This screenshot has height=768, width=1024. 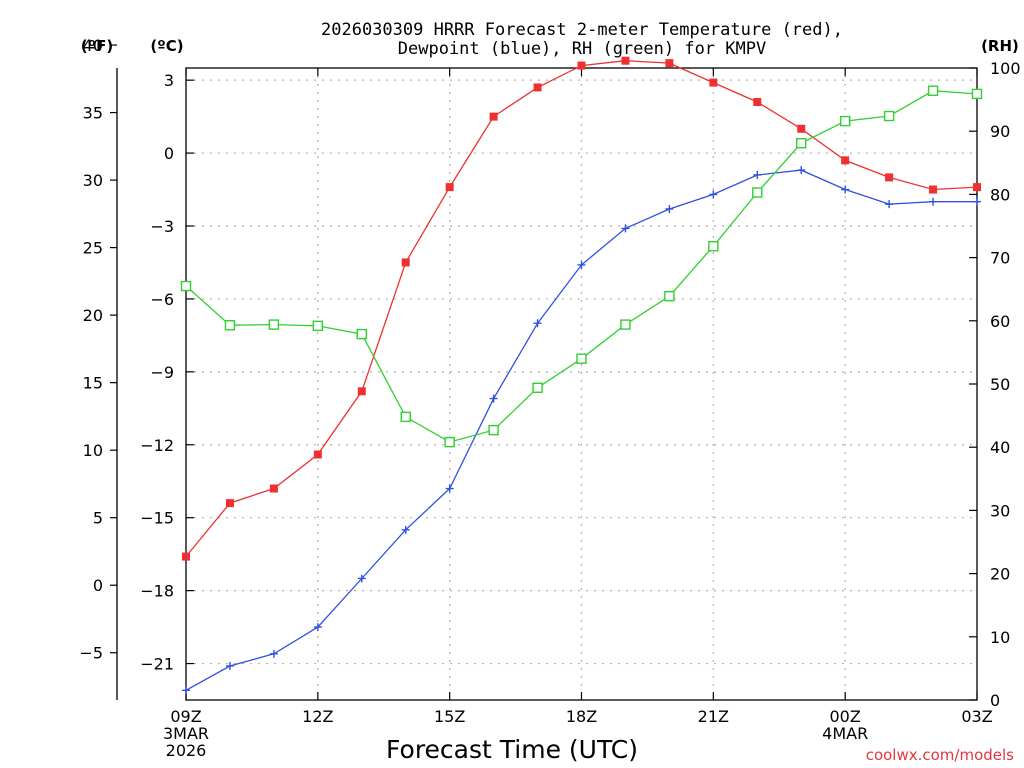 I want to click on rh-tick-label: 10, so click(x=1000, y=637).